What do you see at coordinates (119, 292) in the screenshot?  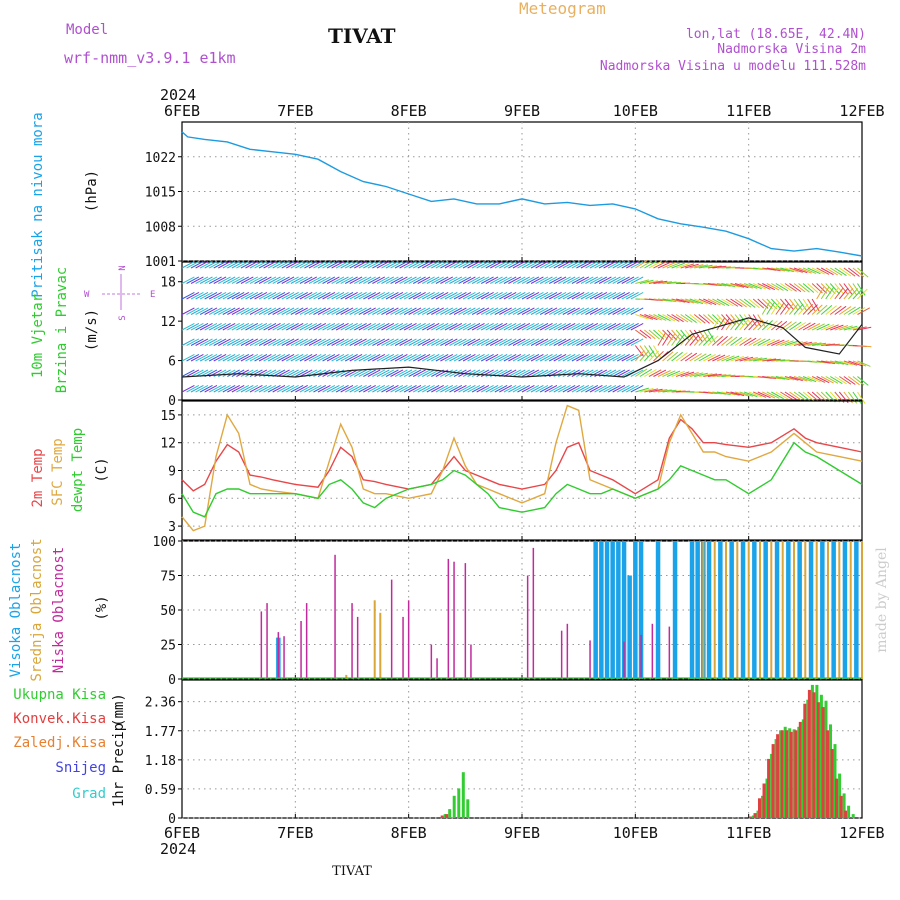 I see `wind-compass: N S W E` at bounding box center [119, 292].